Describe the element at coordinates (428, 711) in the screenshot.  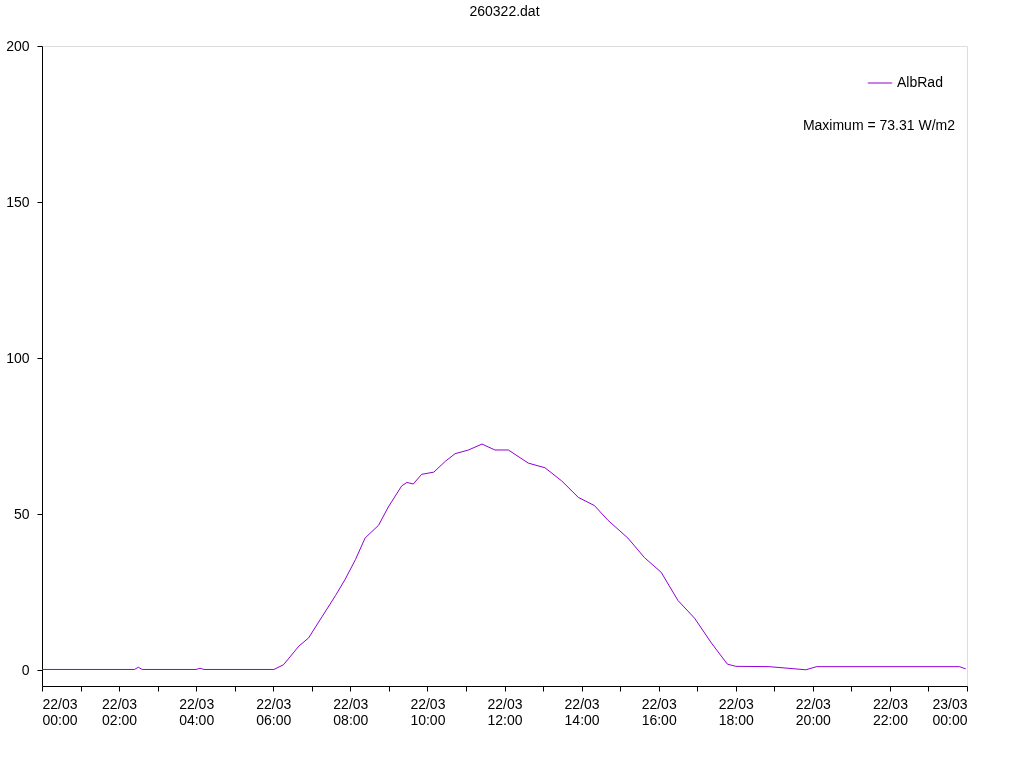
I see `x-tick-label: 22/03 10:00` at that location.